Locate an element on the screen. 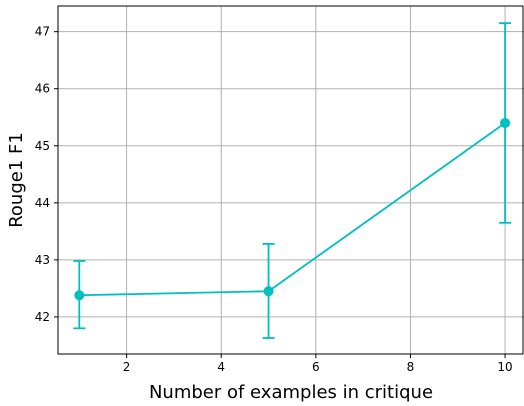  x-tick-label: 2 is located at coordinates (127, 367).